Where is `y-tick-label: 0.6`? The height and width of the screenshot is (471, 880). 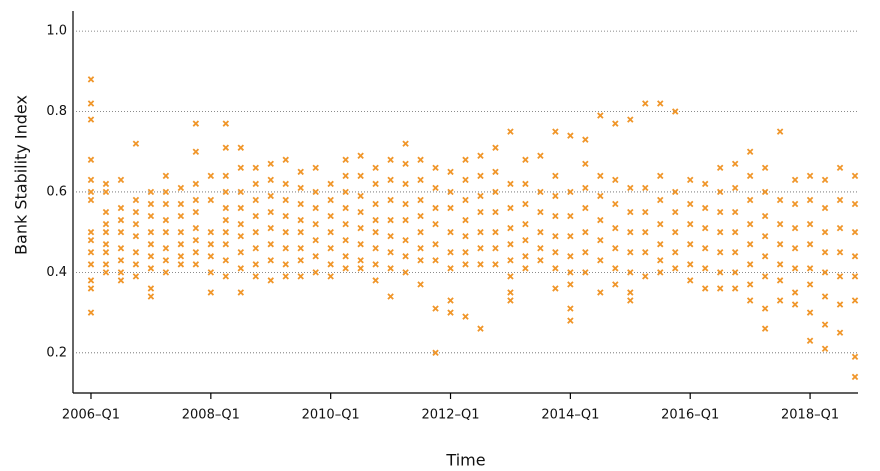 y-tick-label: 0.6 is located at coordinates (56, 191).